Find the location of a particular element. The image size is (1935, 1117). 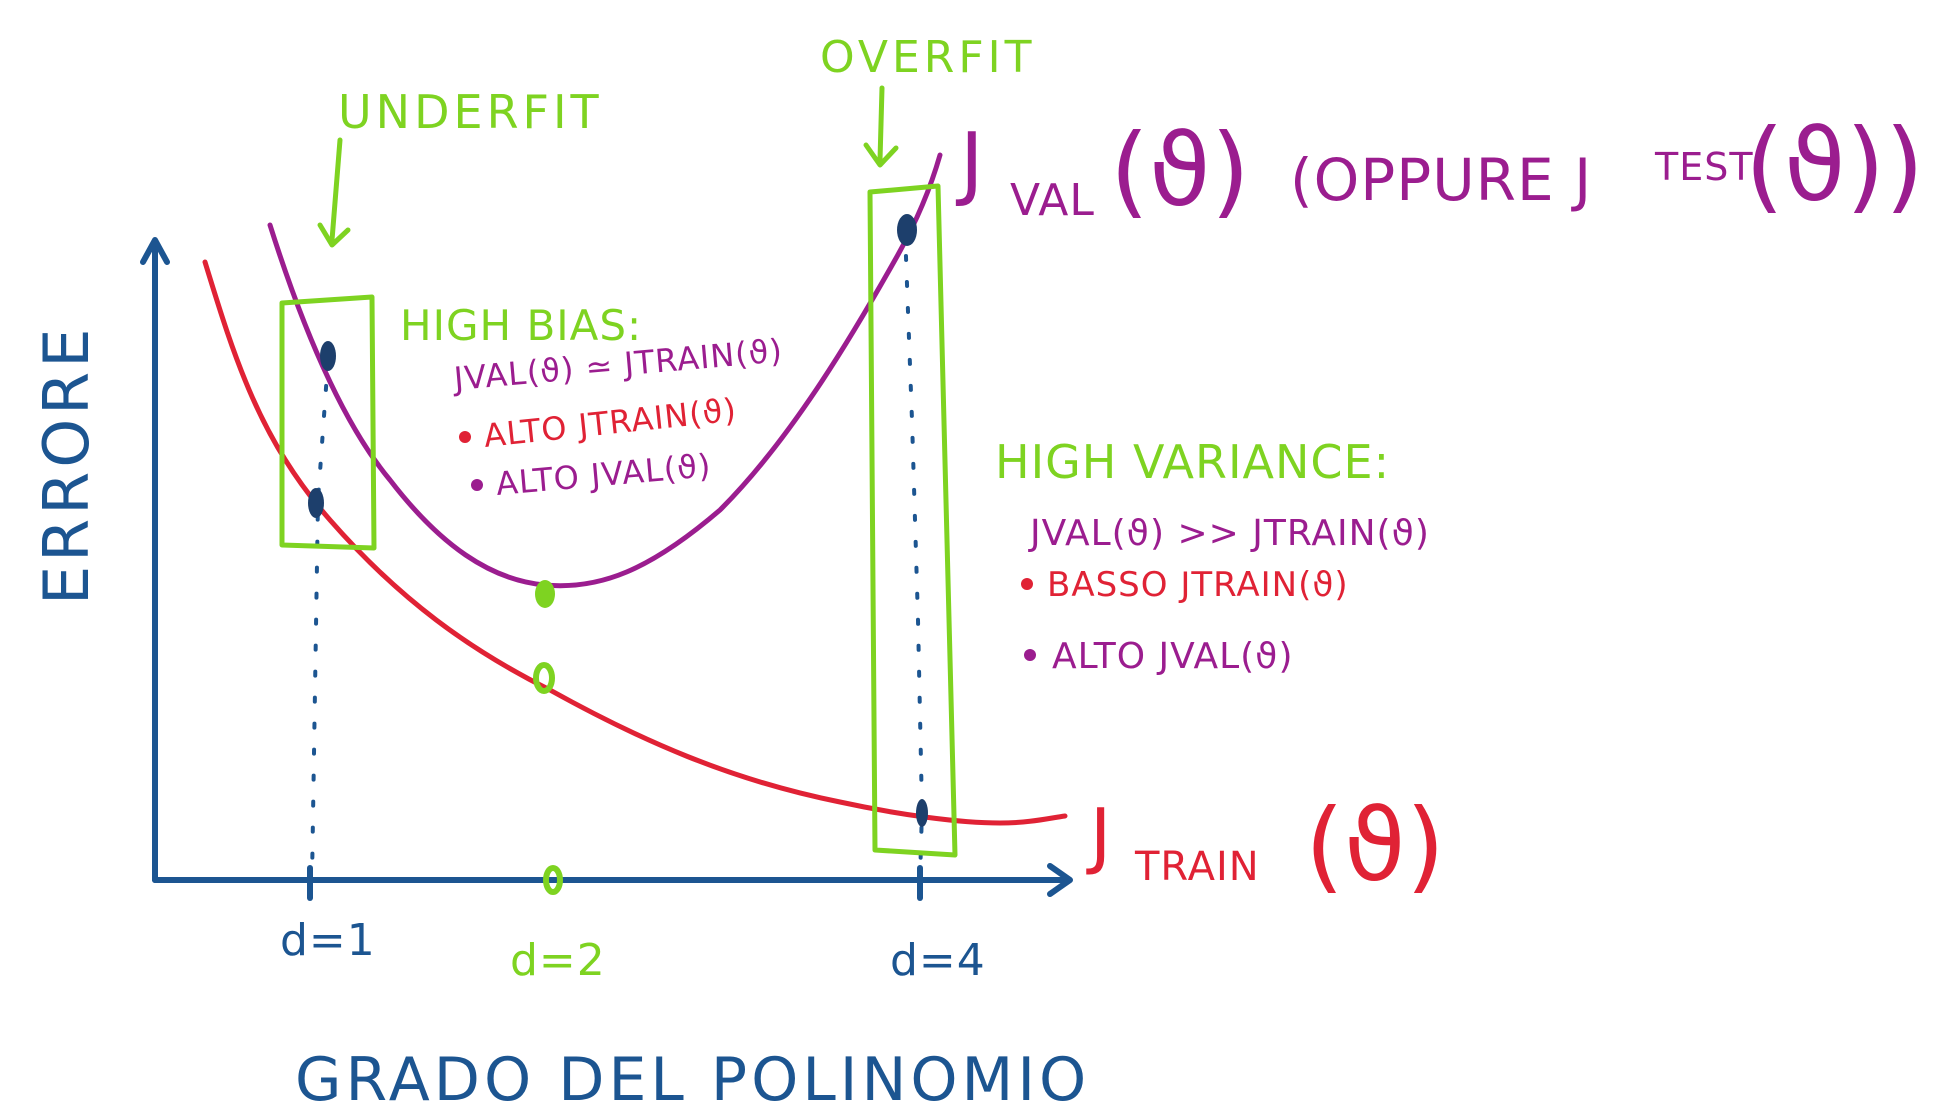

high-variance-relation: JVAL(ϑ) >> JTRAIN(ϑ) is located at coordinates (1229, 533).